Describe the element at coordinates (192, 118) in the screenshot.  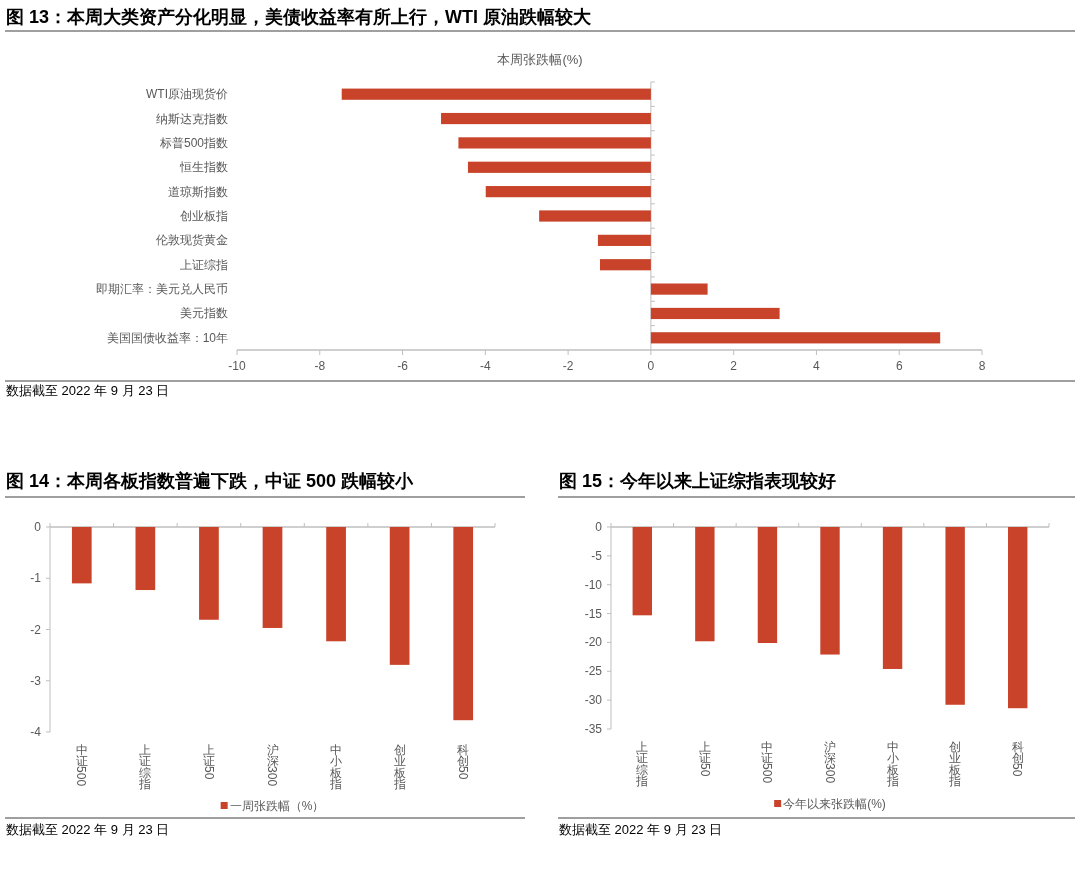
I see `category-label: 纳斯达克指数` at that location.